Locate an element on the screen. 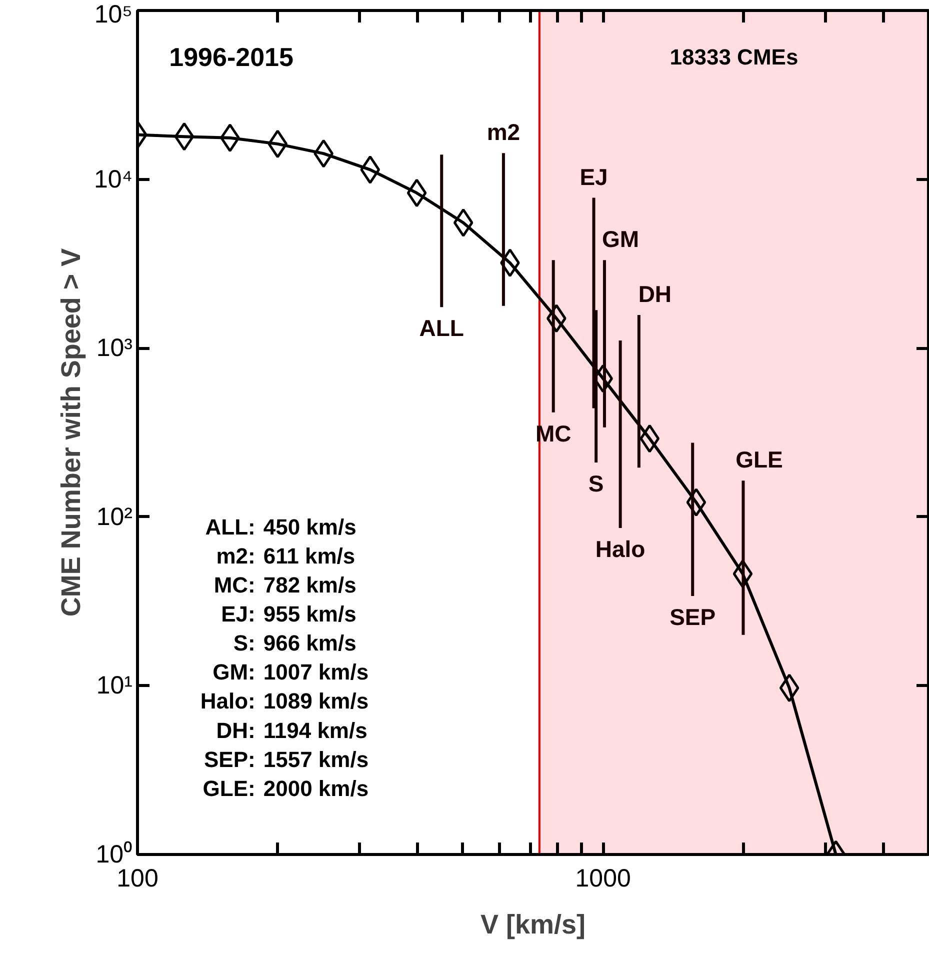 The height and width of the screenshot is (962, 929). annotation: ALL: 450 km/s is located at coordinates (280, 527).